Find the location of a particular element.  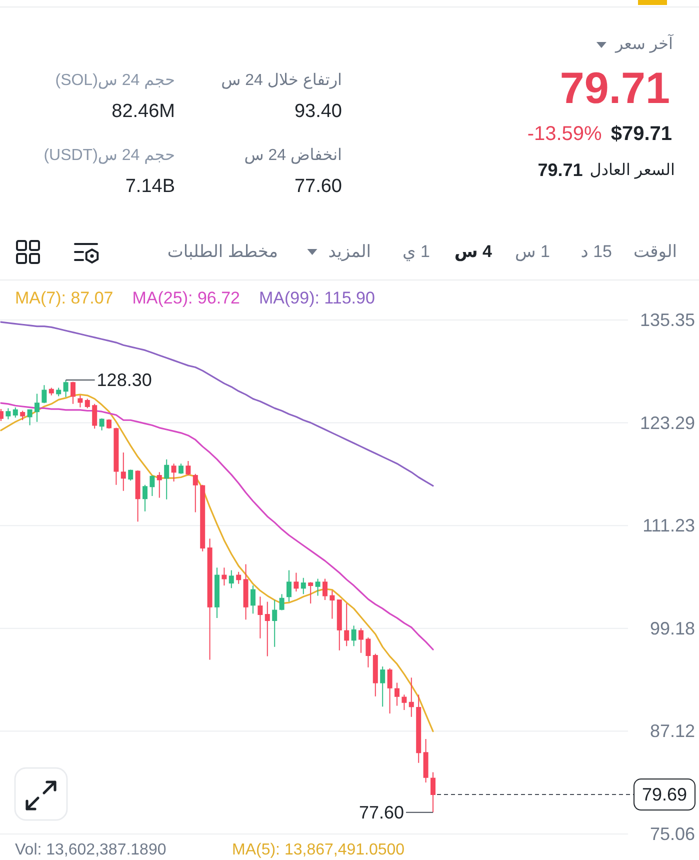

text: الوقت is located at coordinates (655, 252).